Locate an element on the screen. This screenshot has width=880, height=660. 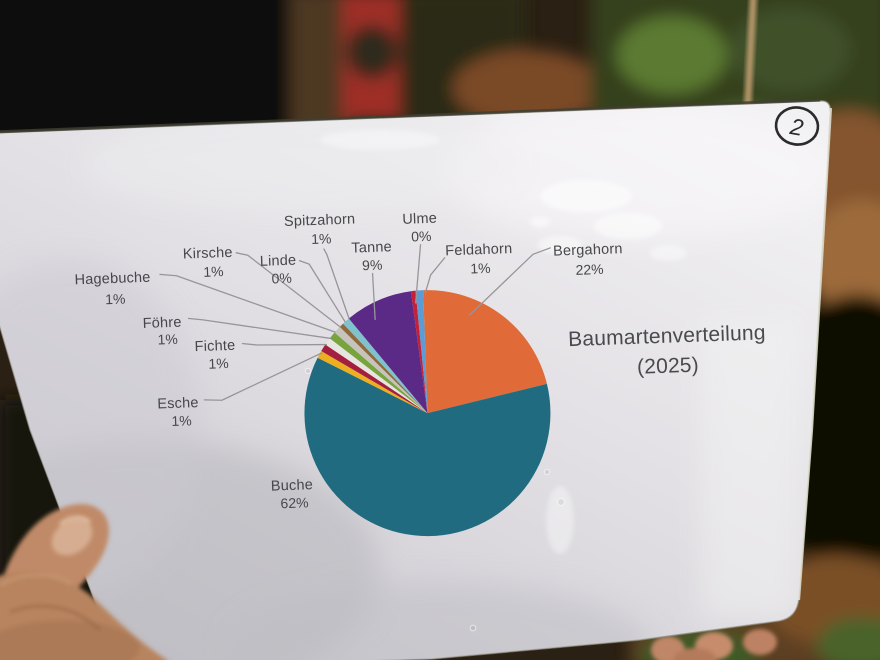
pie-slice-ulme is located at coordinates (419, 352).